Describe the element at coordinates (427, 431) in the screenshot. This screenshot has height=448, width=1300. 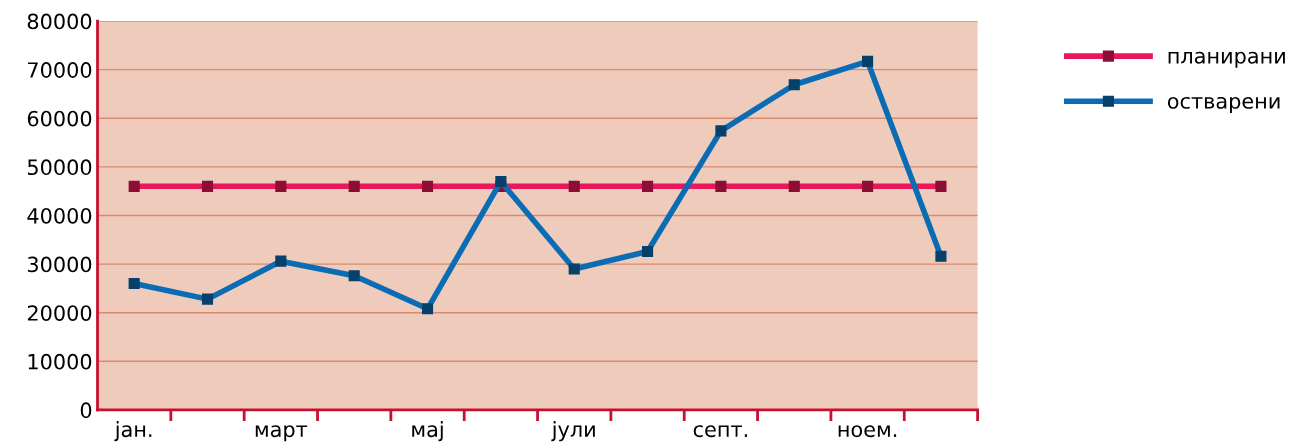
I see `x-tick-label: мај` at that location.